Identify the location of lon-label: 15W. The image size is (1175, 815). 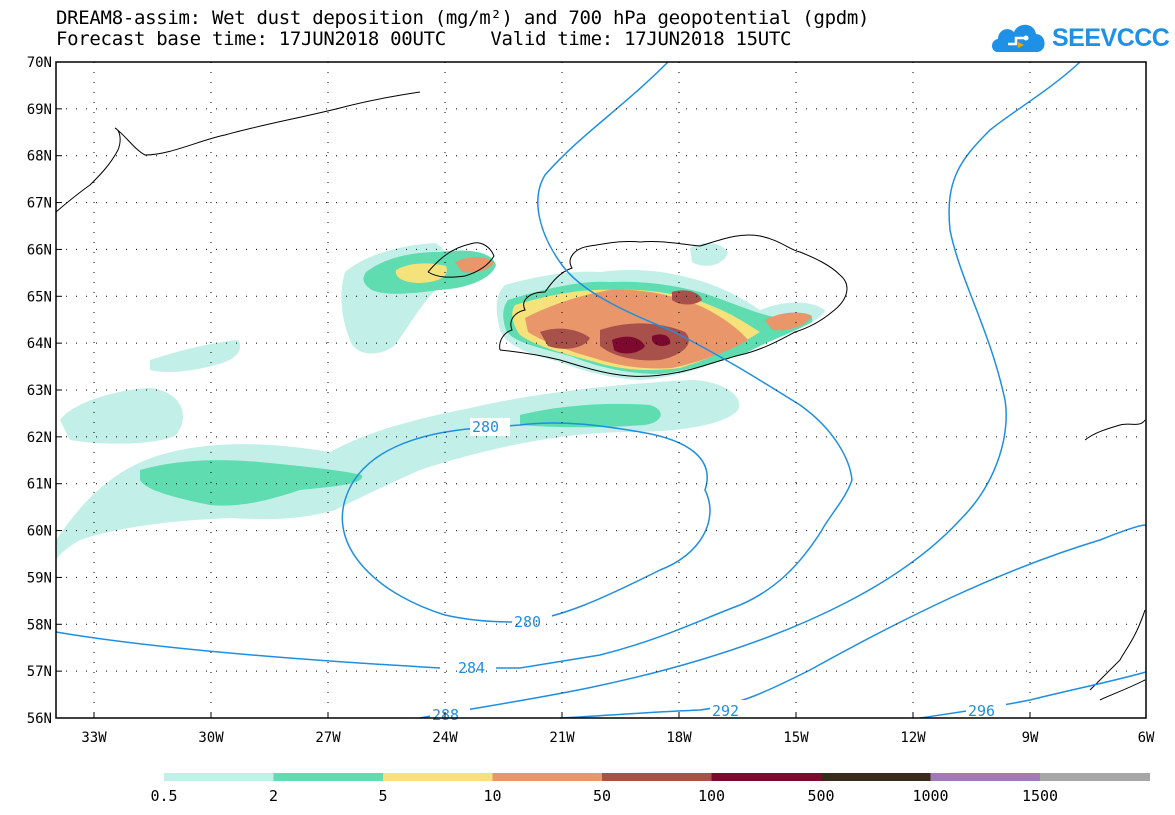
(796, 738).